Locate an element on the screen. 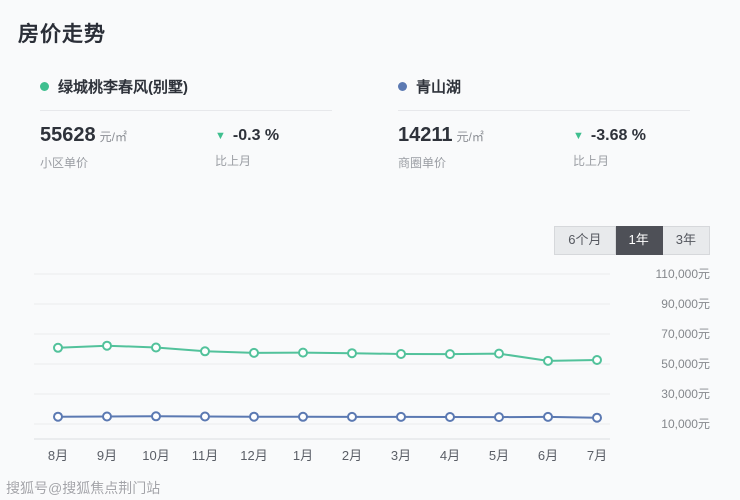 Image resolution: width=740 pixels, height=500 pixels. svg-text: 5月 is located at coordinates (499, 455).